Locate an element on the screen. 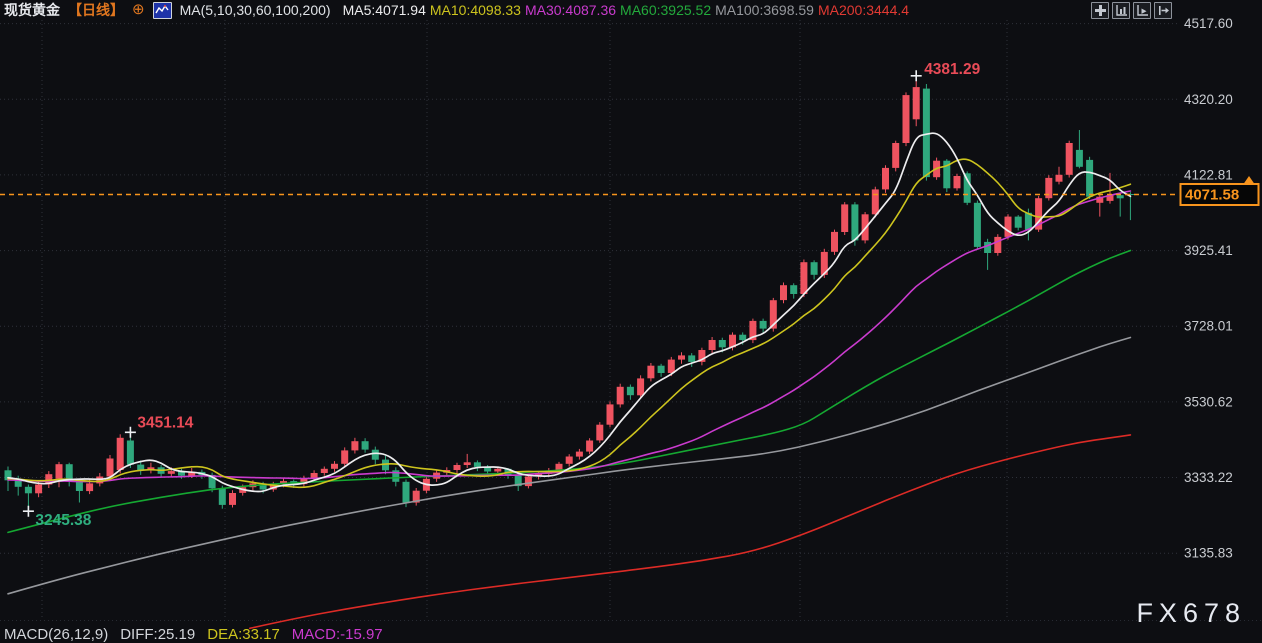  price-box is located at coordinates (1219, 194).